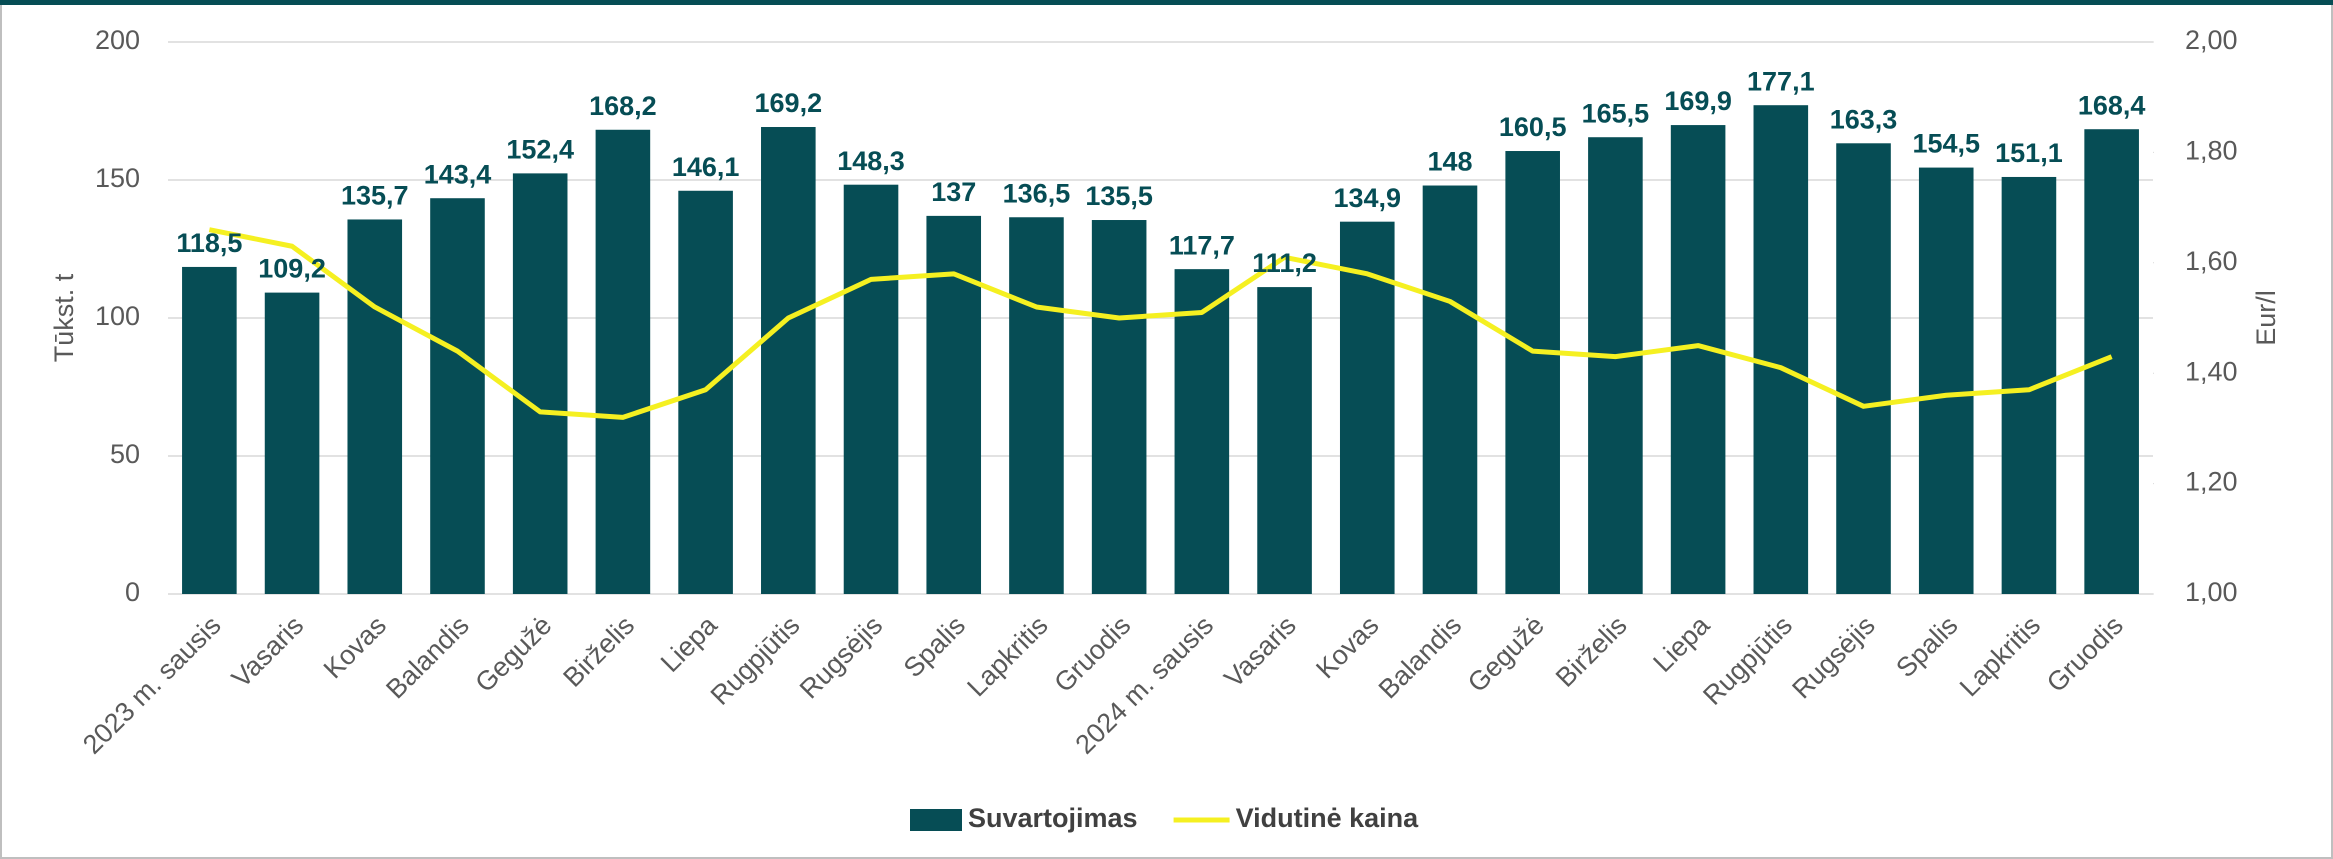  Describe the element at coordinates (125, 454) in the screenshot. I see `y-tick-label: 50` at that location.